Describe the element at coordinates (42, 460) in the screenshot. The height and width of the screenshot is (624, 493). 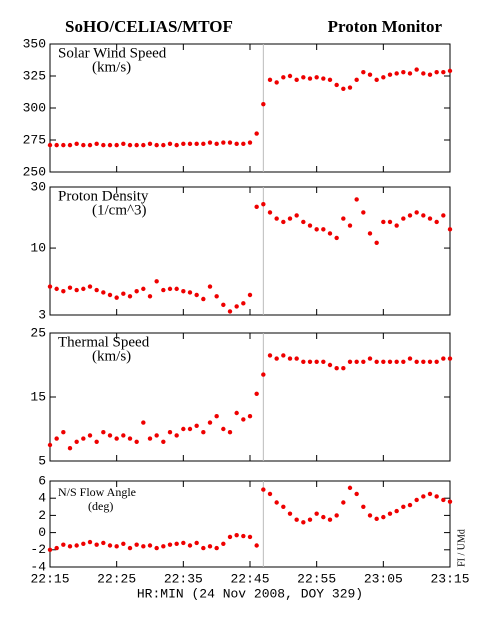
I see `y-tick-label: 5` at that location.